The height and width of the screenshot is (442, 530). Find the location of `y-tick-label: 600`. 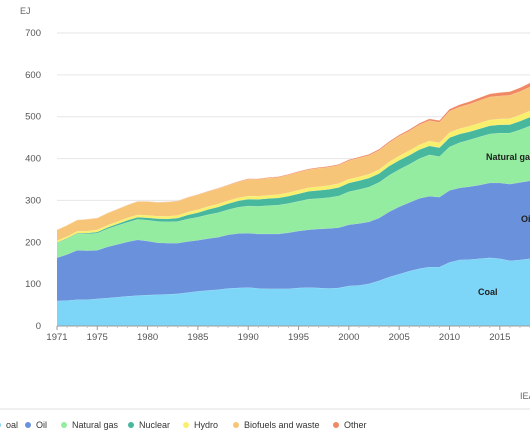

y-tick-label: 600 is located at coordinates (33, 75).